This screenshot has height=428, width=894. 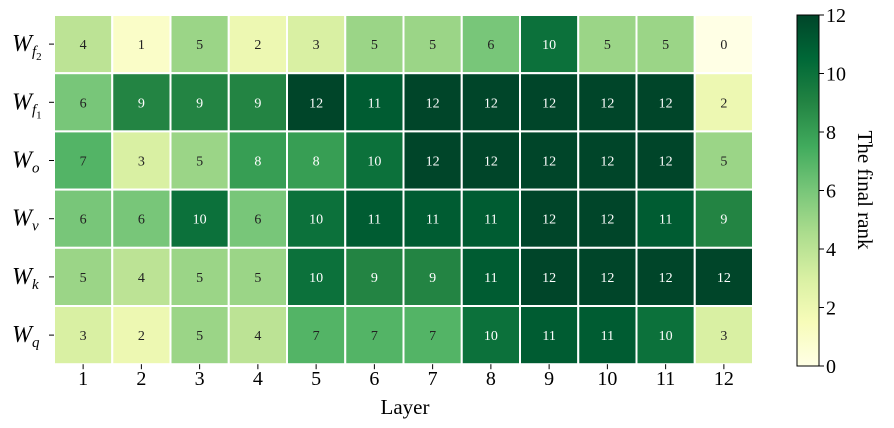 What do you see at coordinates (405, 407) in the screenshot?
I see `x-axis-title: Layer` at bounding box center [405, 407].